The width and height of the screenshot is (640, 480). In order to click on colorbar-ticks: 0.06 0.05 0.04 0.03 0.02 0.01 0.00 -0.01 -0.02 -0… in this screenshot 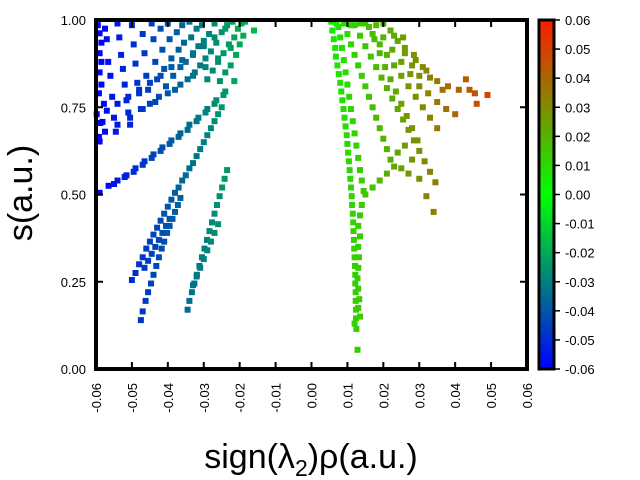, I will do `click(574, 195)`.